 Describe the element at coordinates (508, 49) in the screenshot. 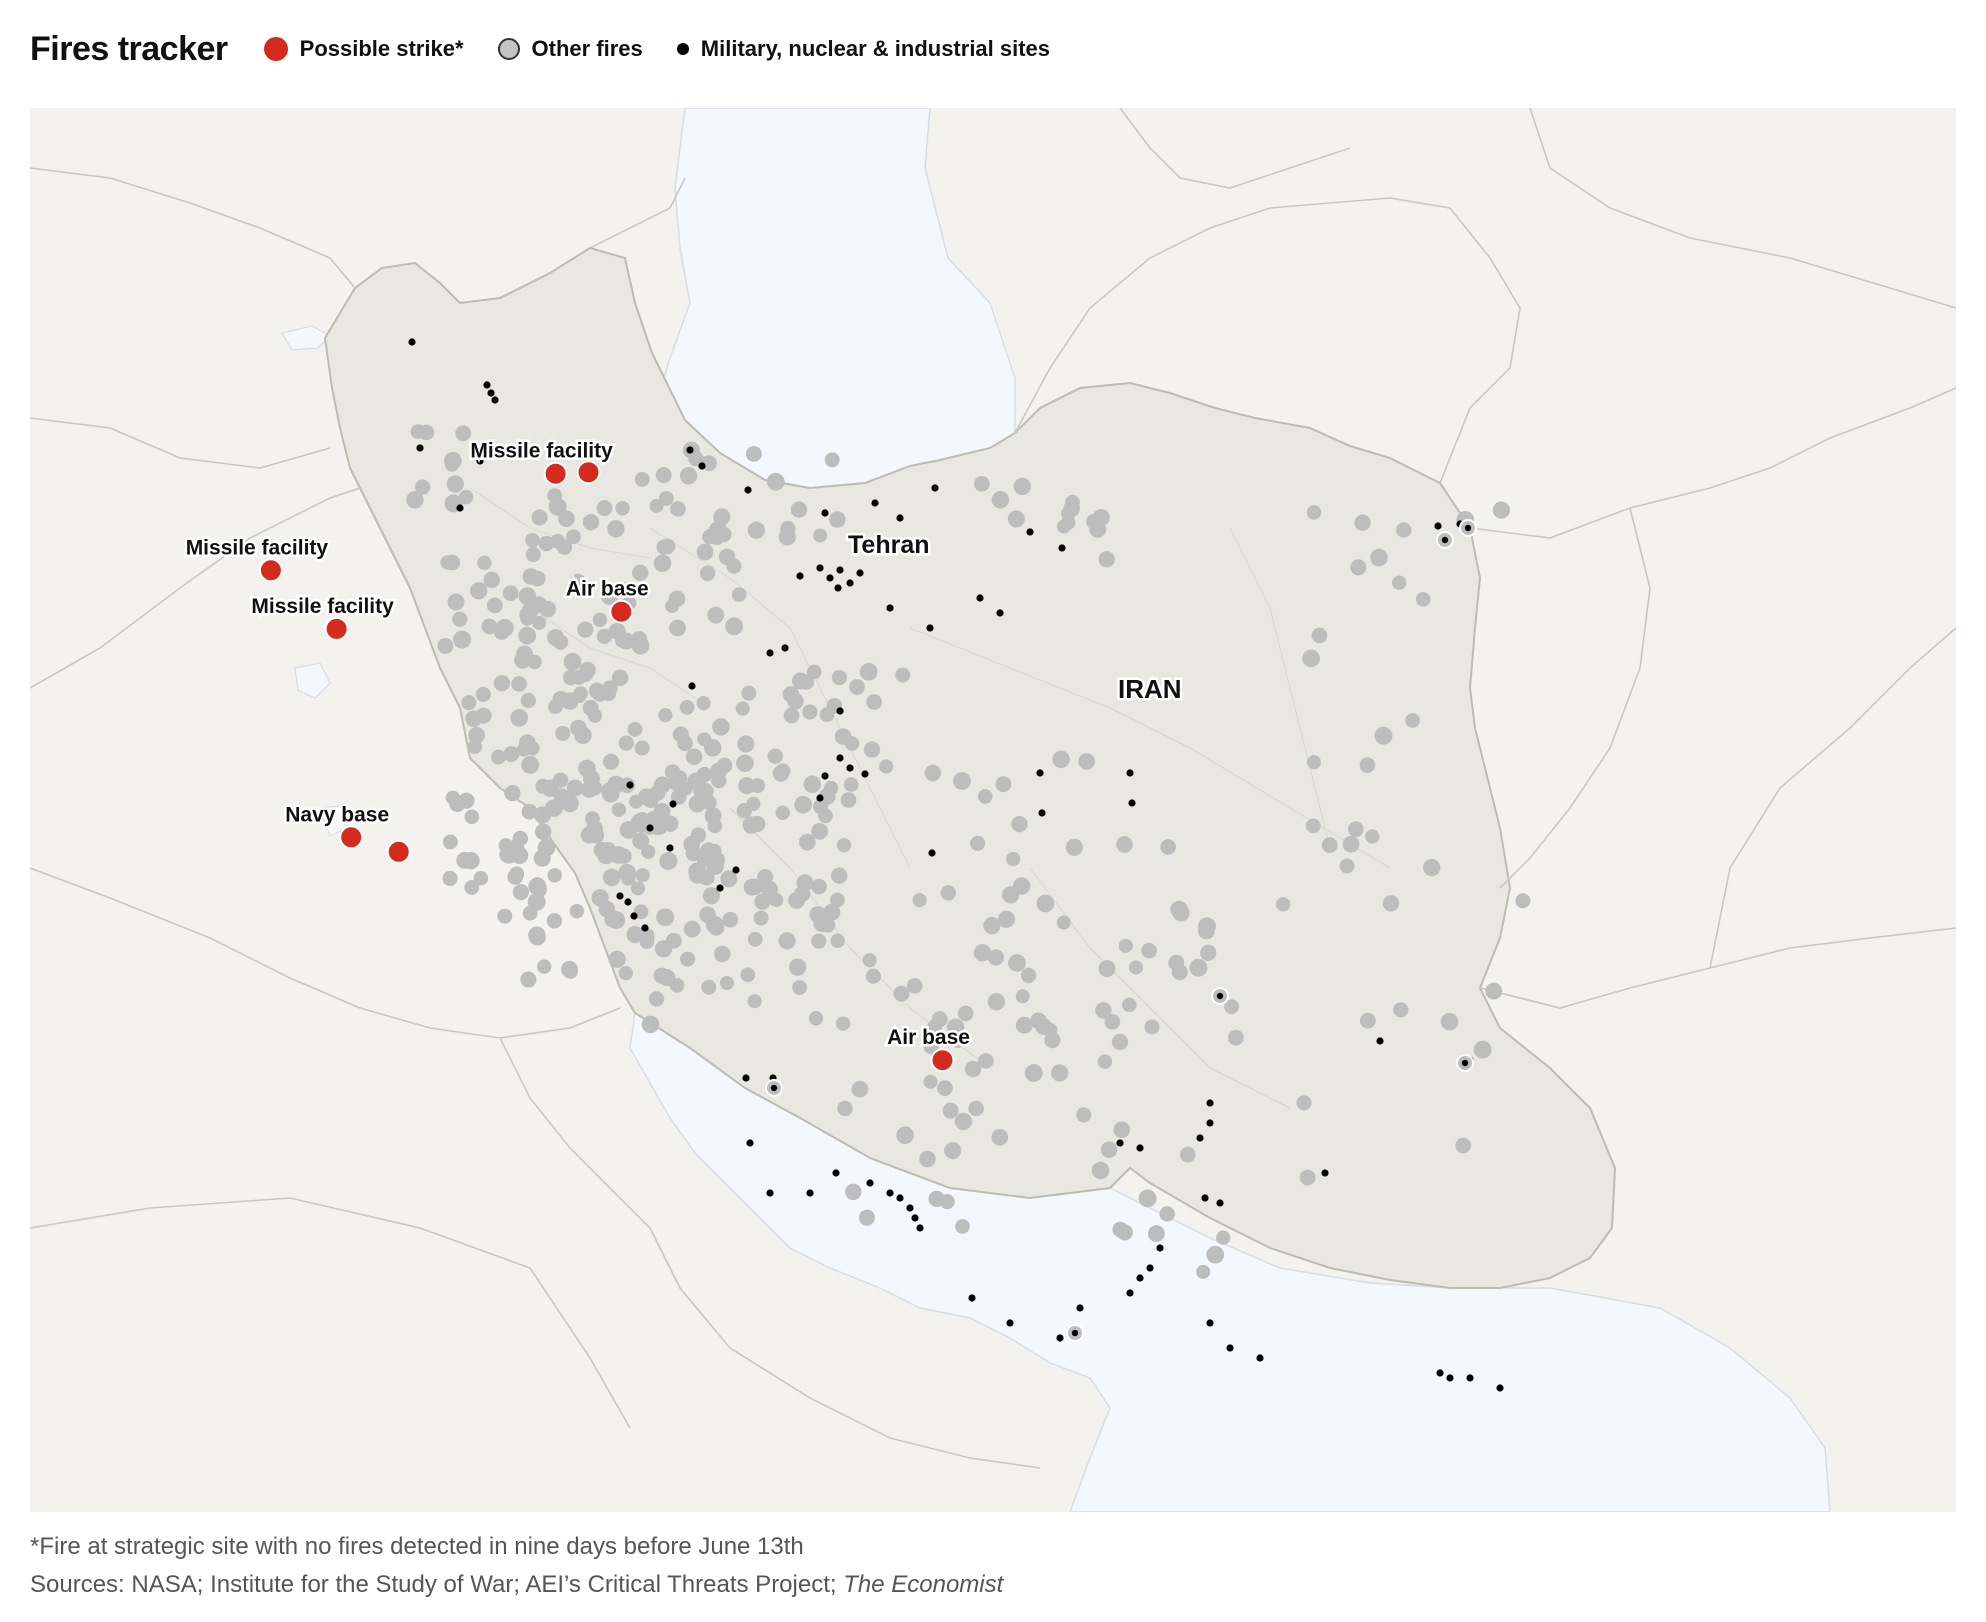

I see `fire-swatch-icon` at that location.